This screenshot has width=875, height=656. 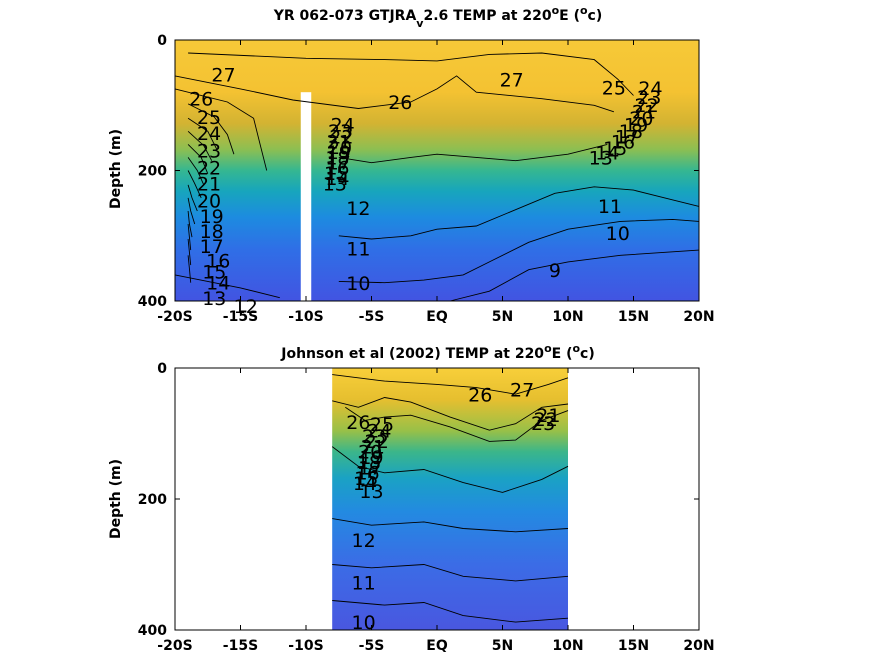 What do you see at coordinates (614, 88) in the screenshot?
I see `contour-label-25: 25` at bounding box center [614, 88].